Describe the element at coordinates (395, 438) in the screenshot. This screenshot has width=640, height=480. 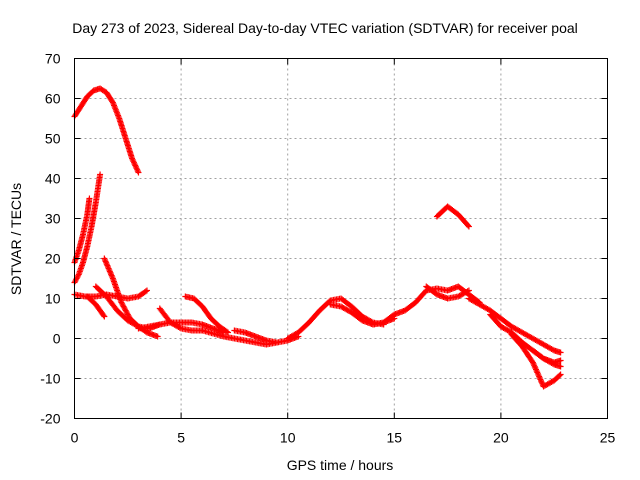
I see `x-tick-label: 15` at that location.